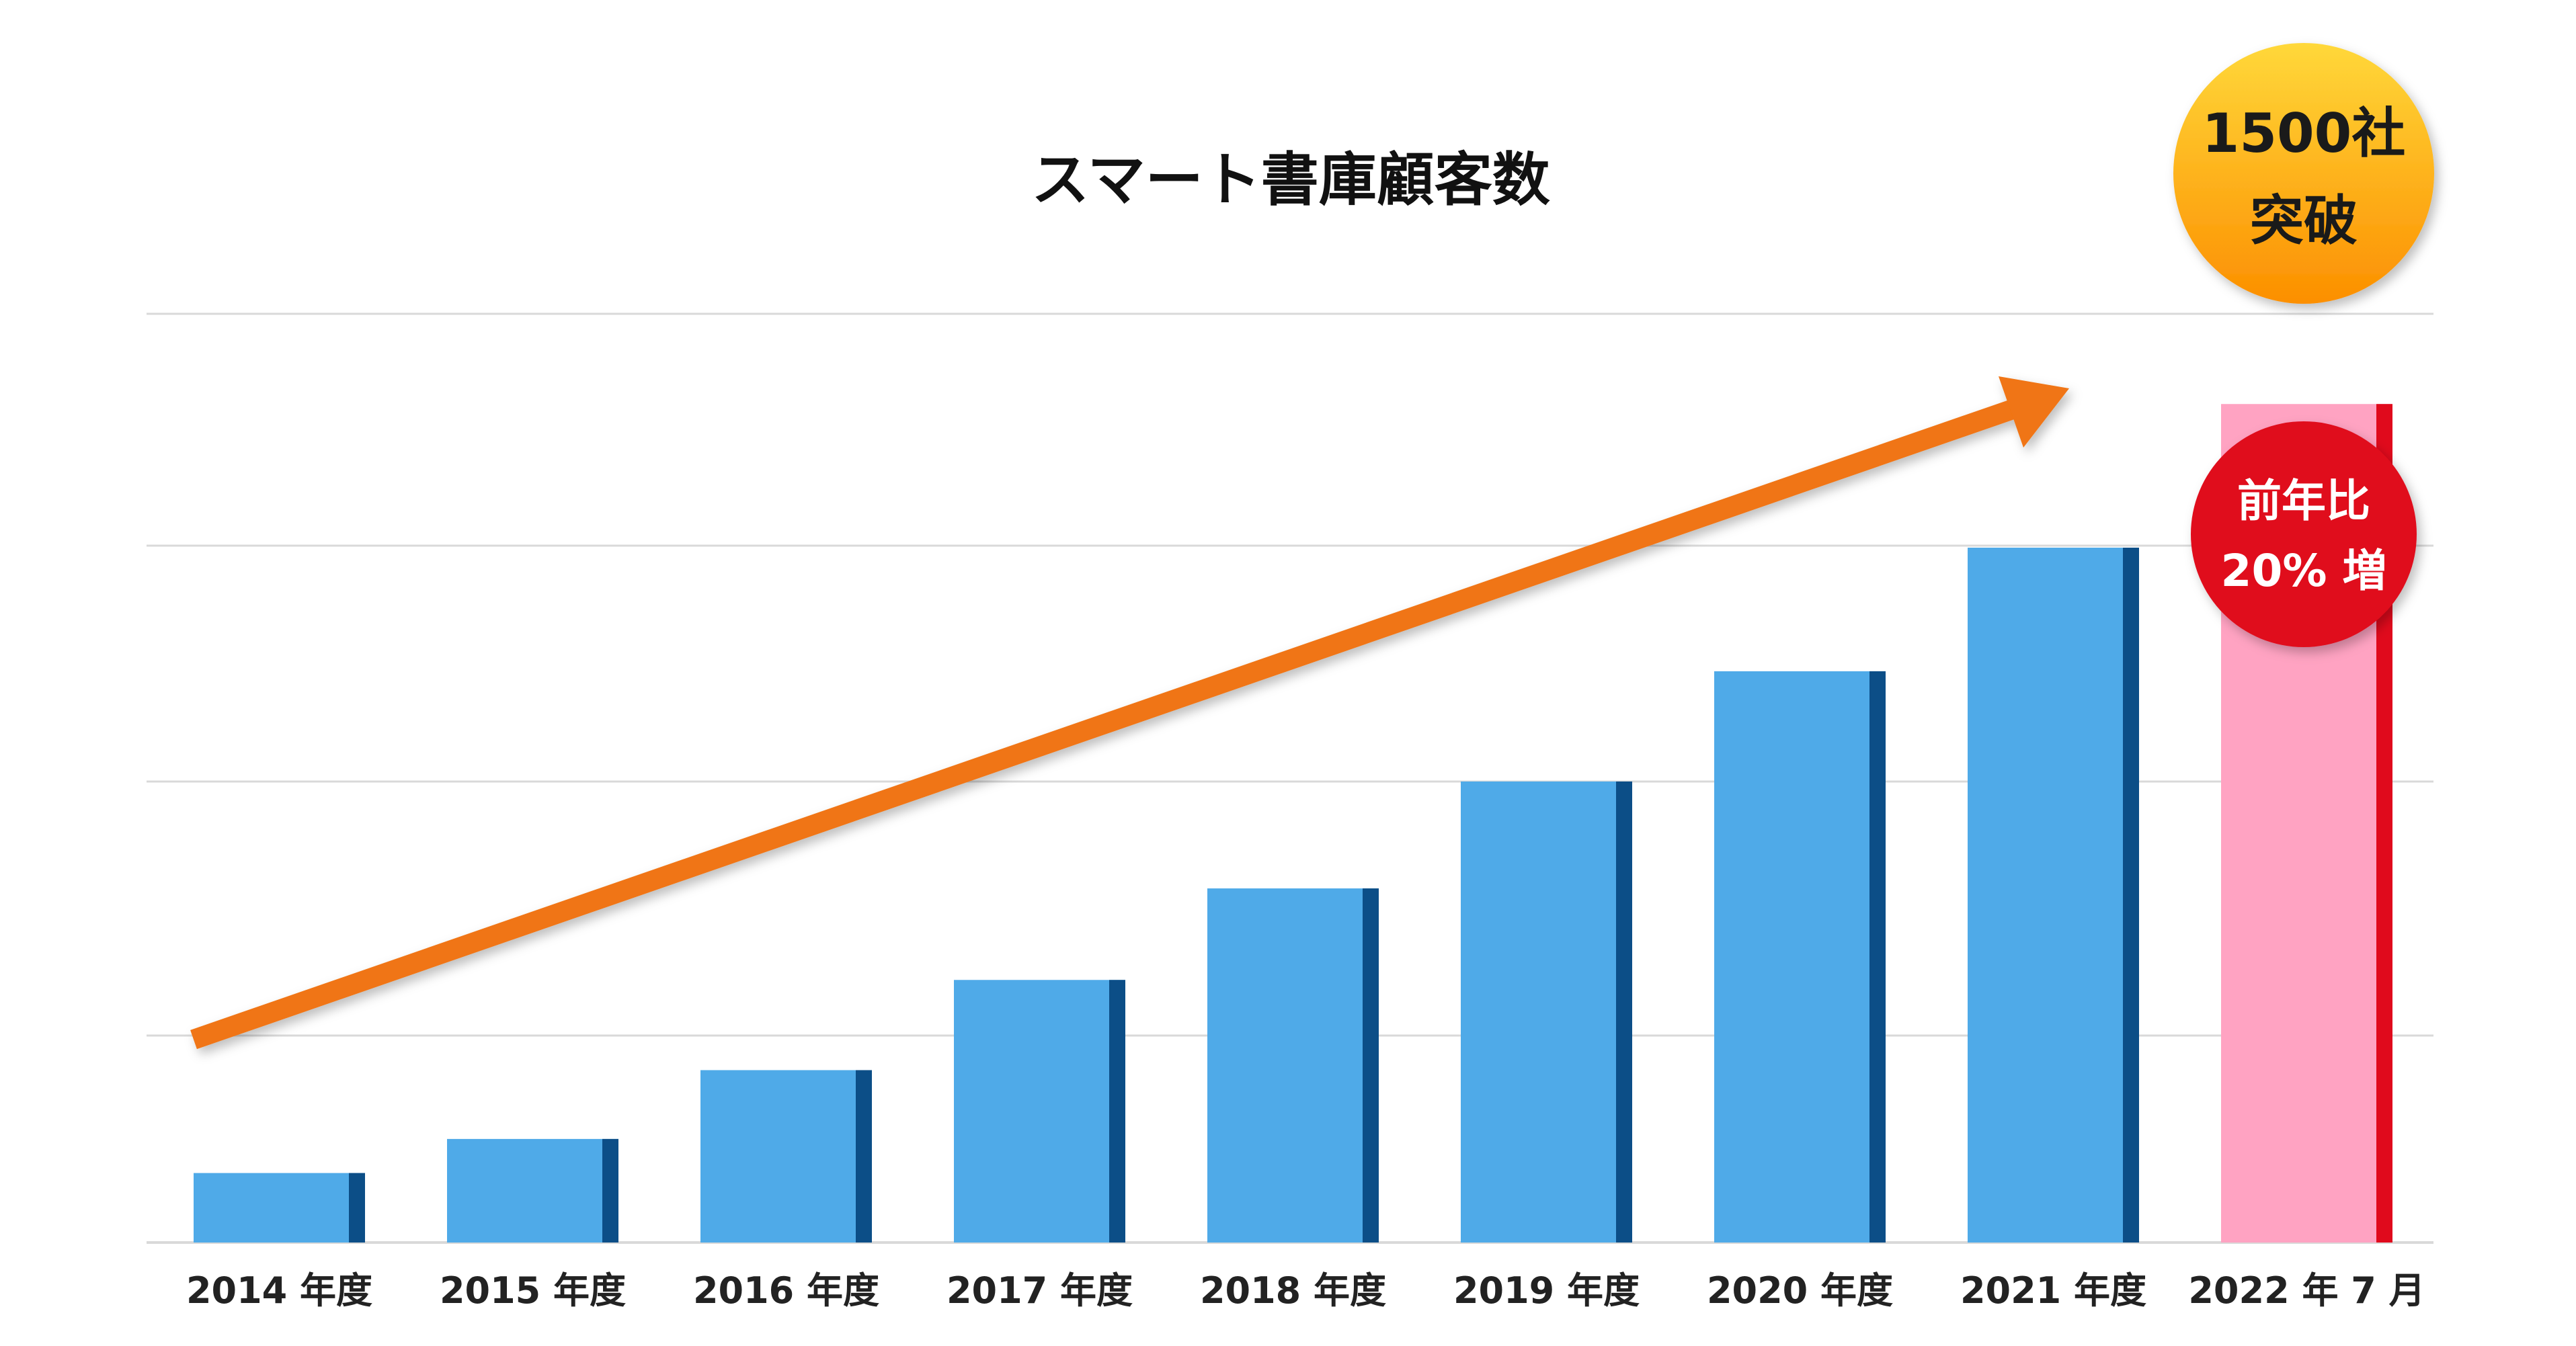  I want to click on badge-line1: 1500社, so click(2304, 133).